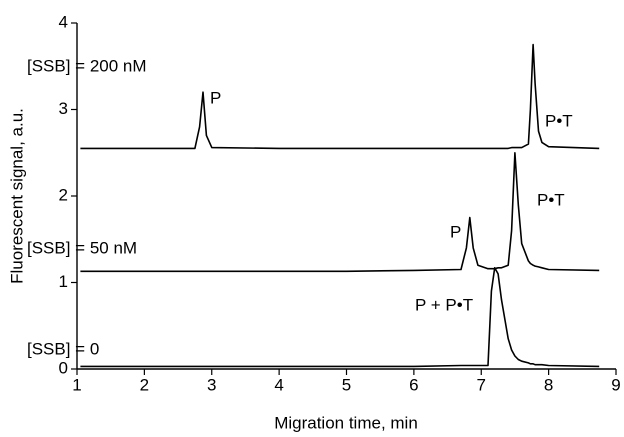 Image resolution: width=624 pixels, height=437 pixels. What do you see at coordinates (211, 384) in the screenshot?
I see `x-tick-label: 3` at bounding box center [211, 384].